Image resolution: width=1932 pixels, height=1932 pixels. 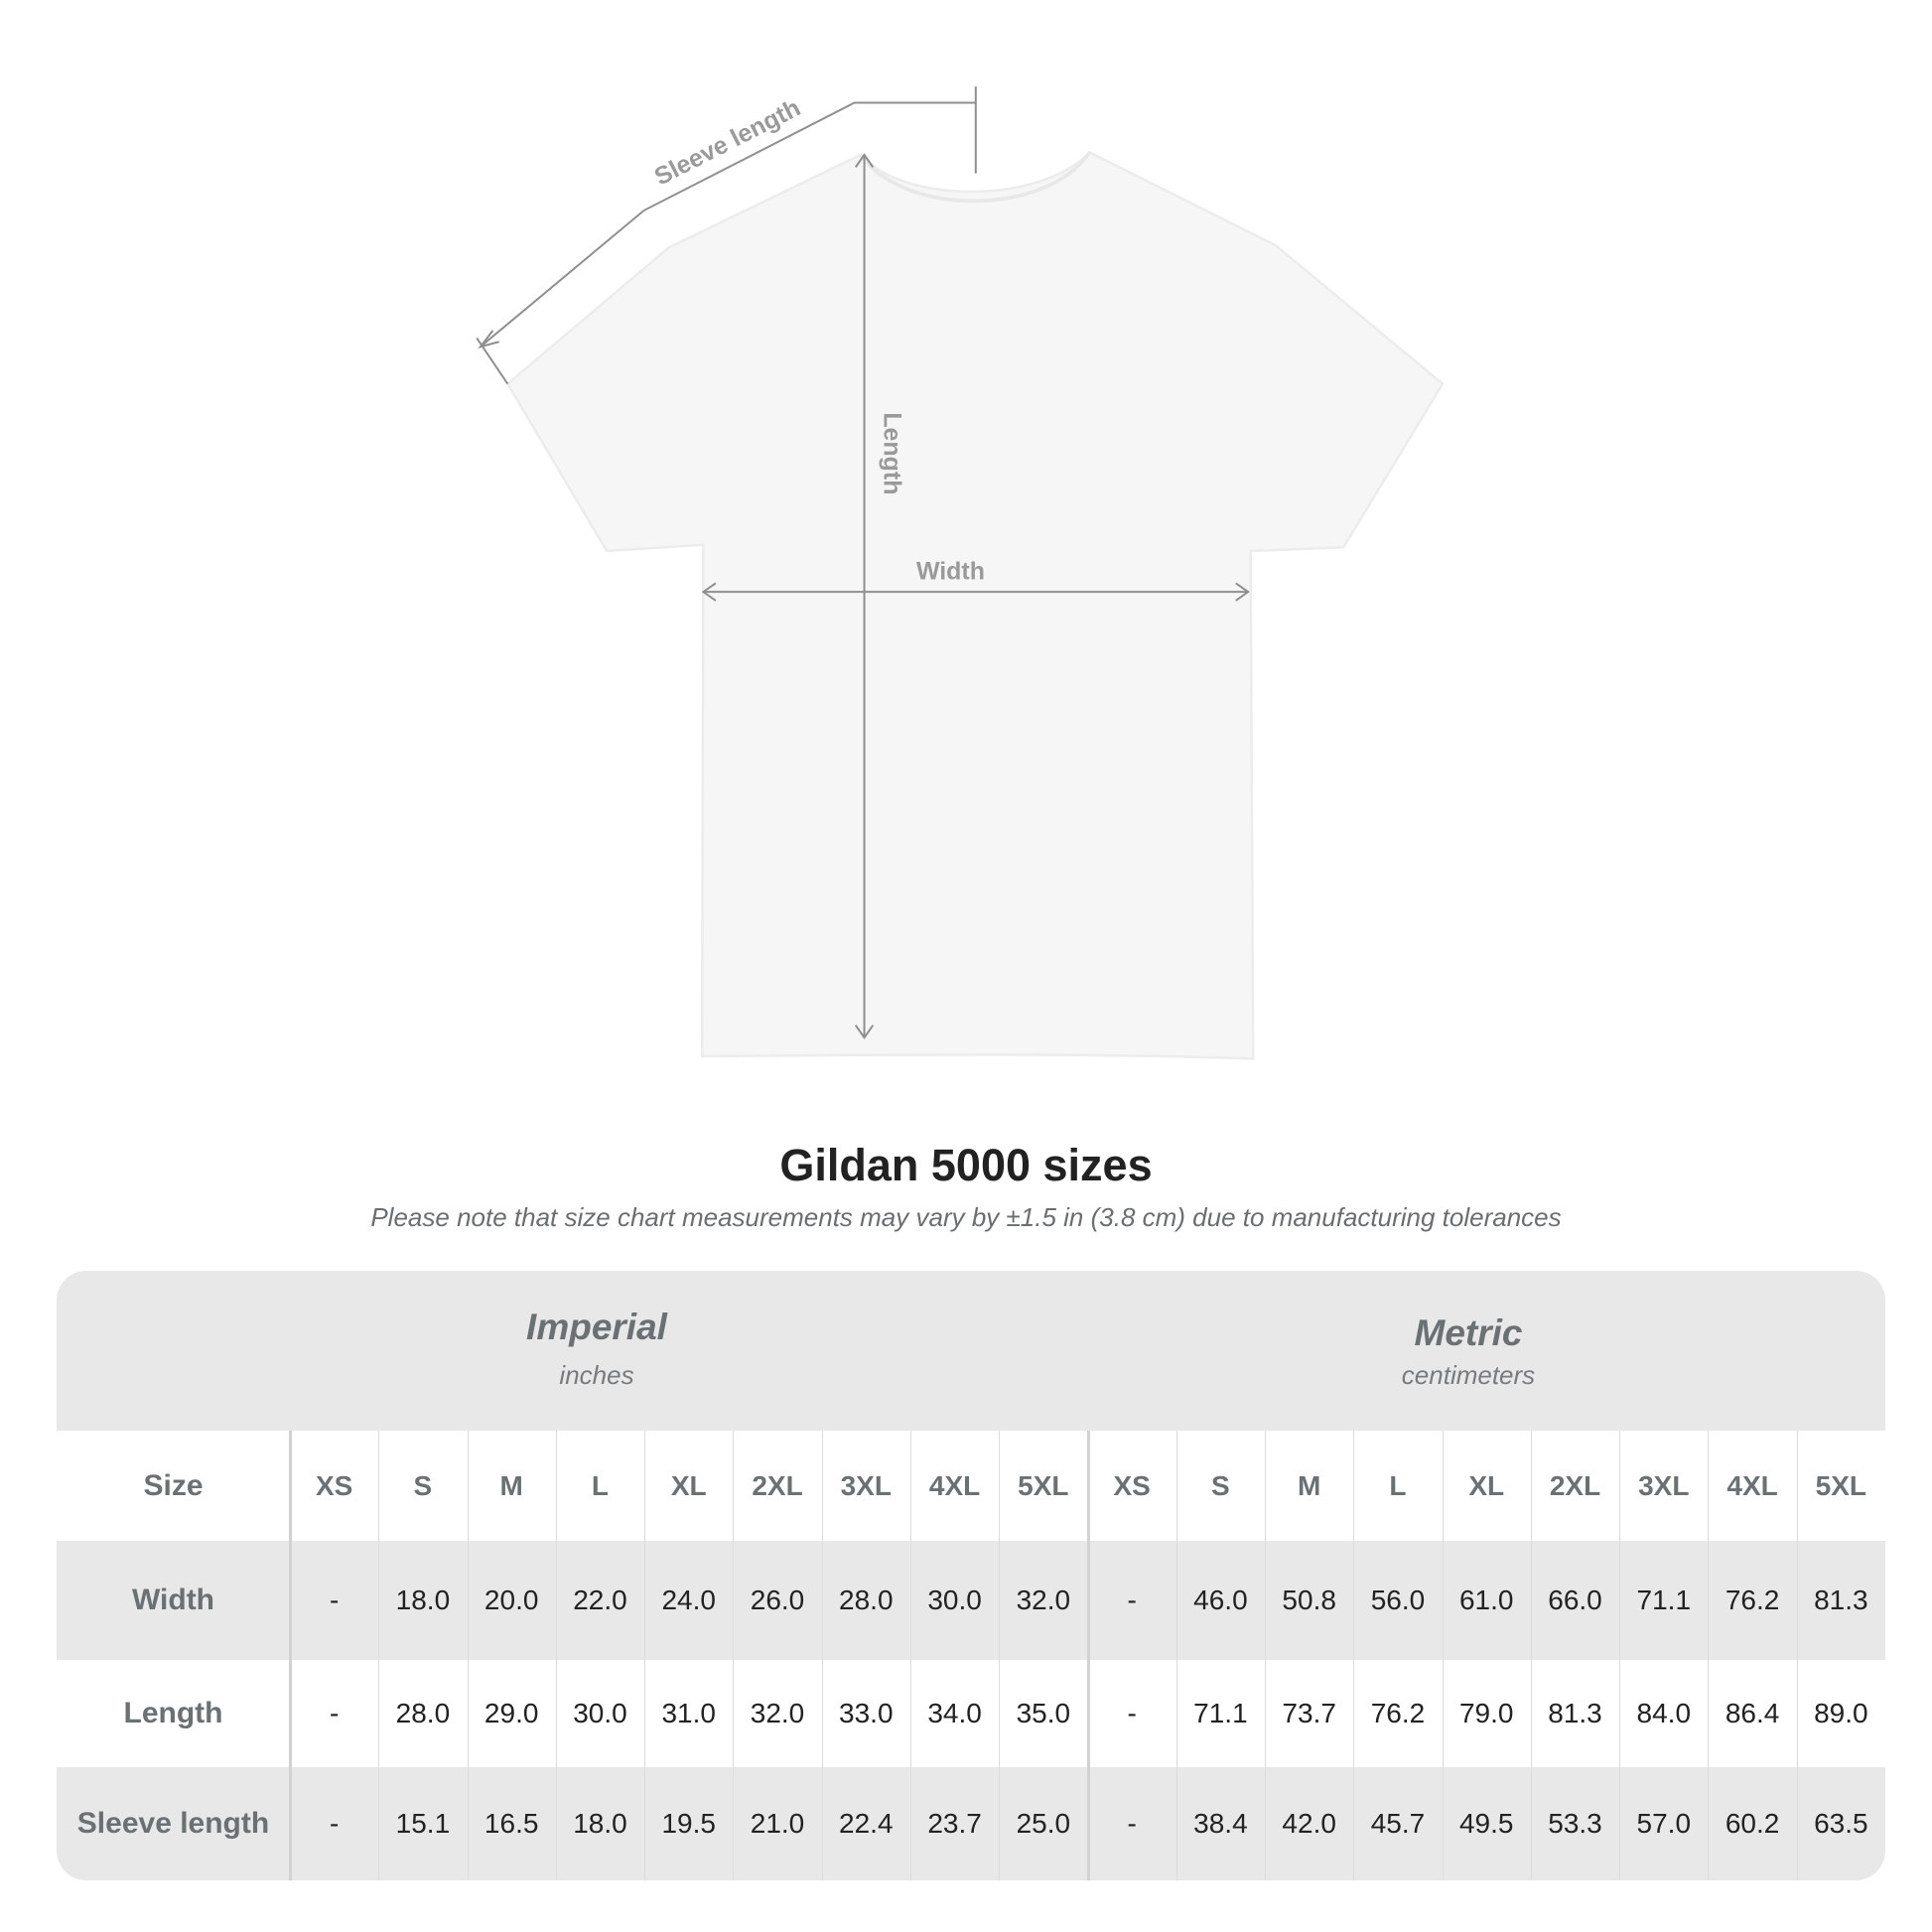 I want to click on cell-sleeve-length-imperial-2xl: 21.0, so click(x=777, y=1823).